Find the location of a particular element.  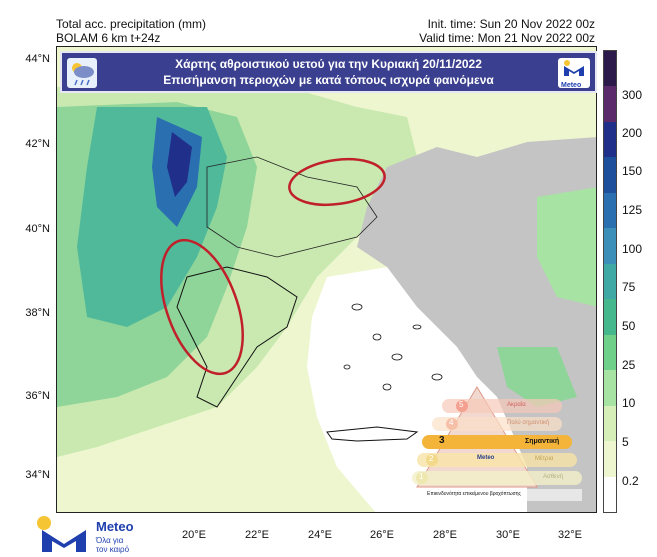

warning-level-1: 1 is located at coordinates (421, 476).